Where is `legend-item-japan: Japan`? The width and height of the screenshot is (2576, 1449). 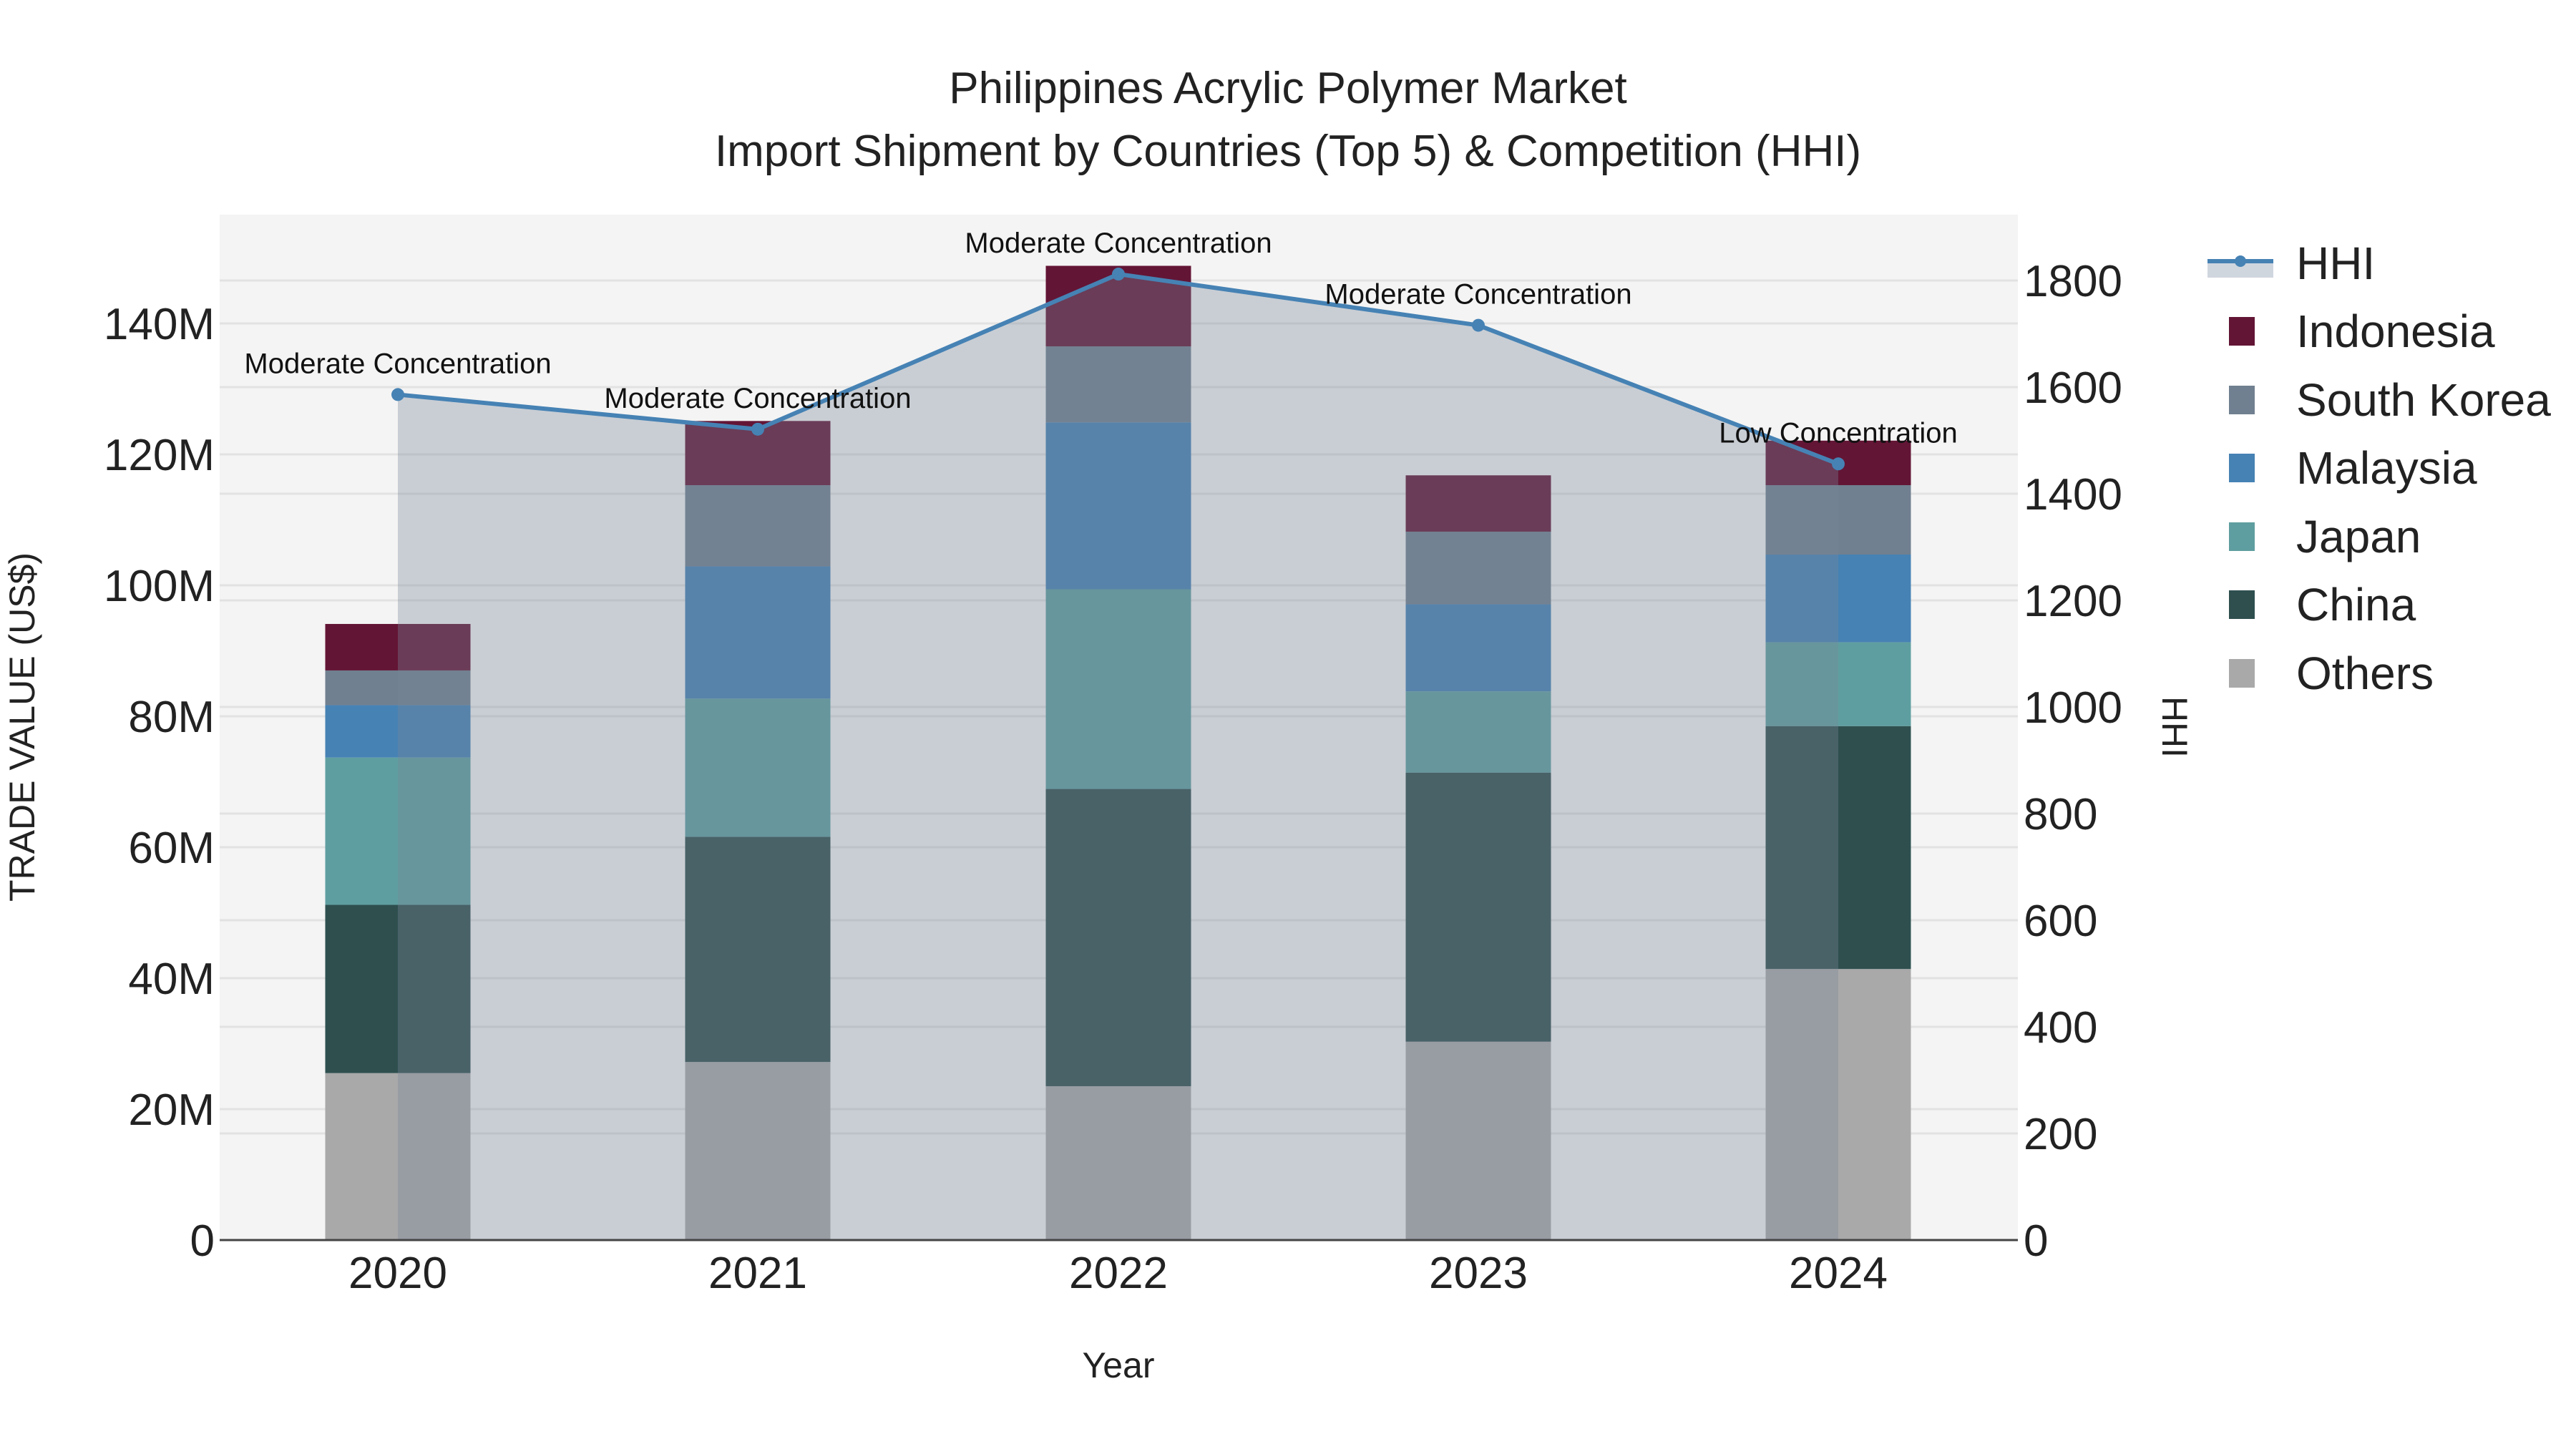 legend-item-japan: Japan is located at coordinates (2379, 536).